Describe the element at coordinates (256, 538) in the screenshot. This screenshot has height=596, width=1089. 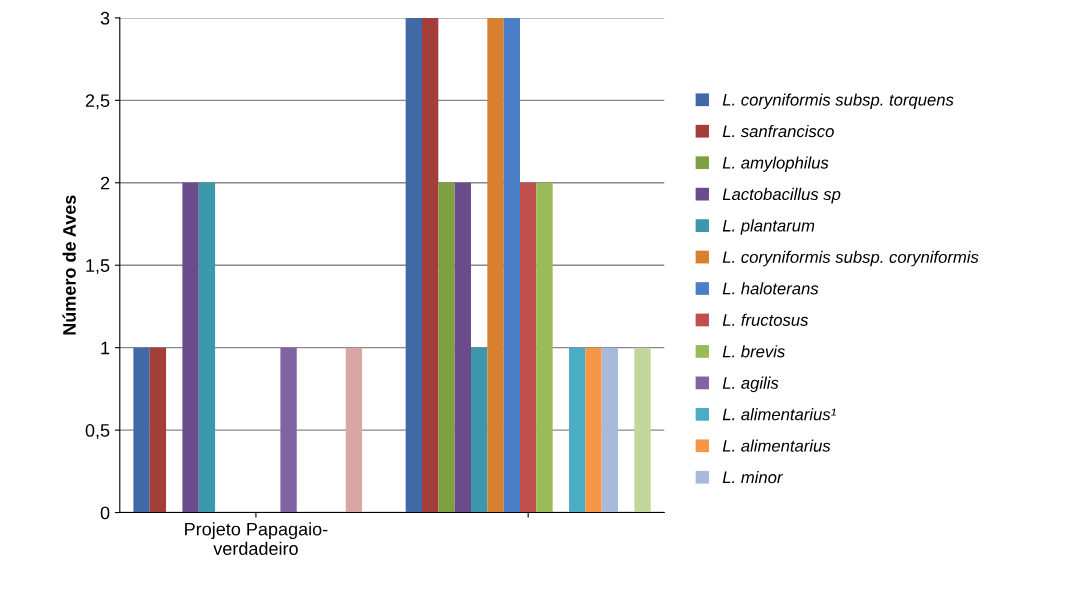
I see `x-tick-label: Projeto Papagaio- verdadeiro` at that location.